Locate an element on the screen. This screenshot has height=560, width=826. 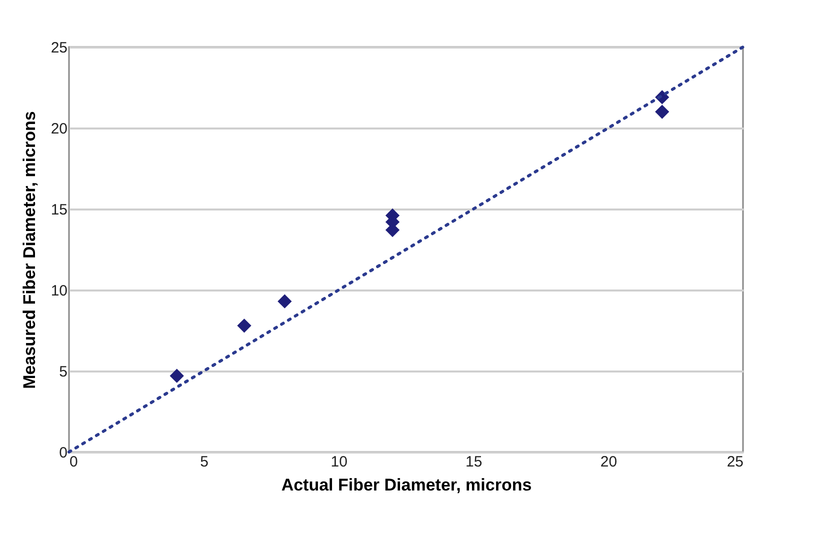
y-tick-label: 10 is located at coordinates (59, 291).